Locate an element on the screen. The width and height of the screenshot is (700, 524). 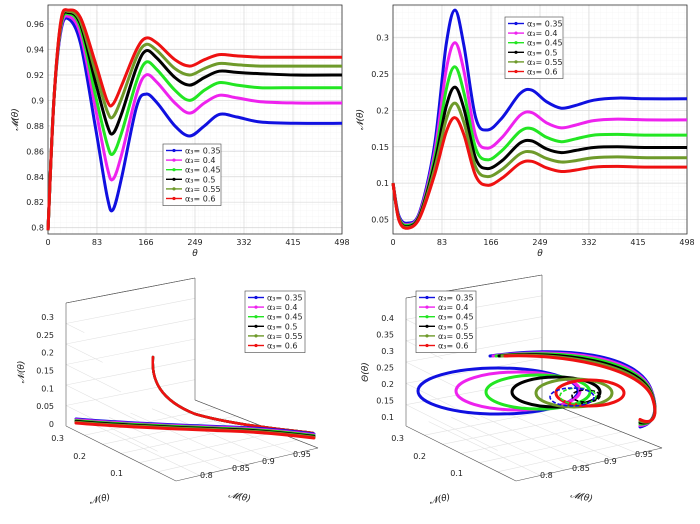
x-tick-label: 83 is located at coordinates (97, 242).